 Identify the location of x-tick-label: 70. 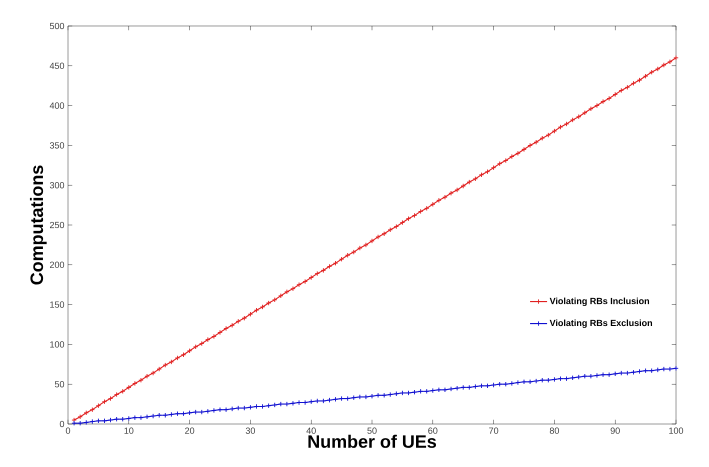
(493, 431).